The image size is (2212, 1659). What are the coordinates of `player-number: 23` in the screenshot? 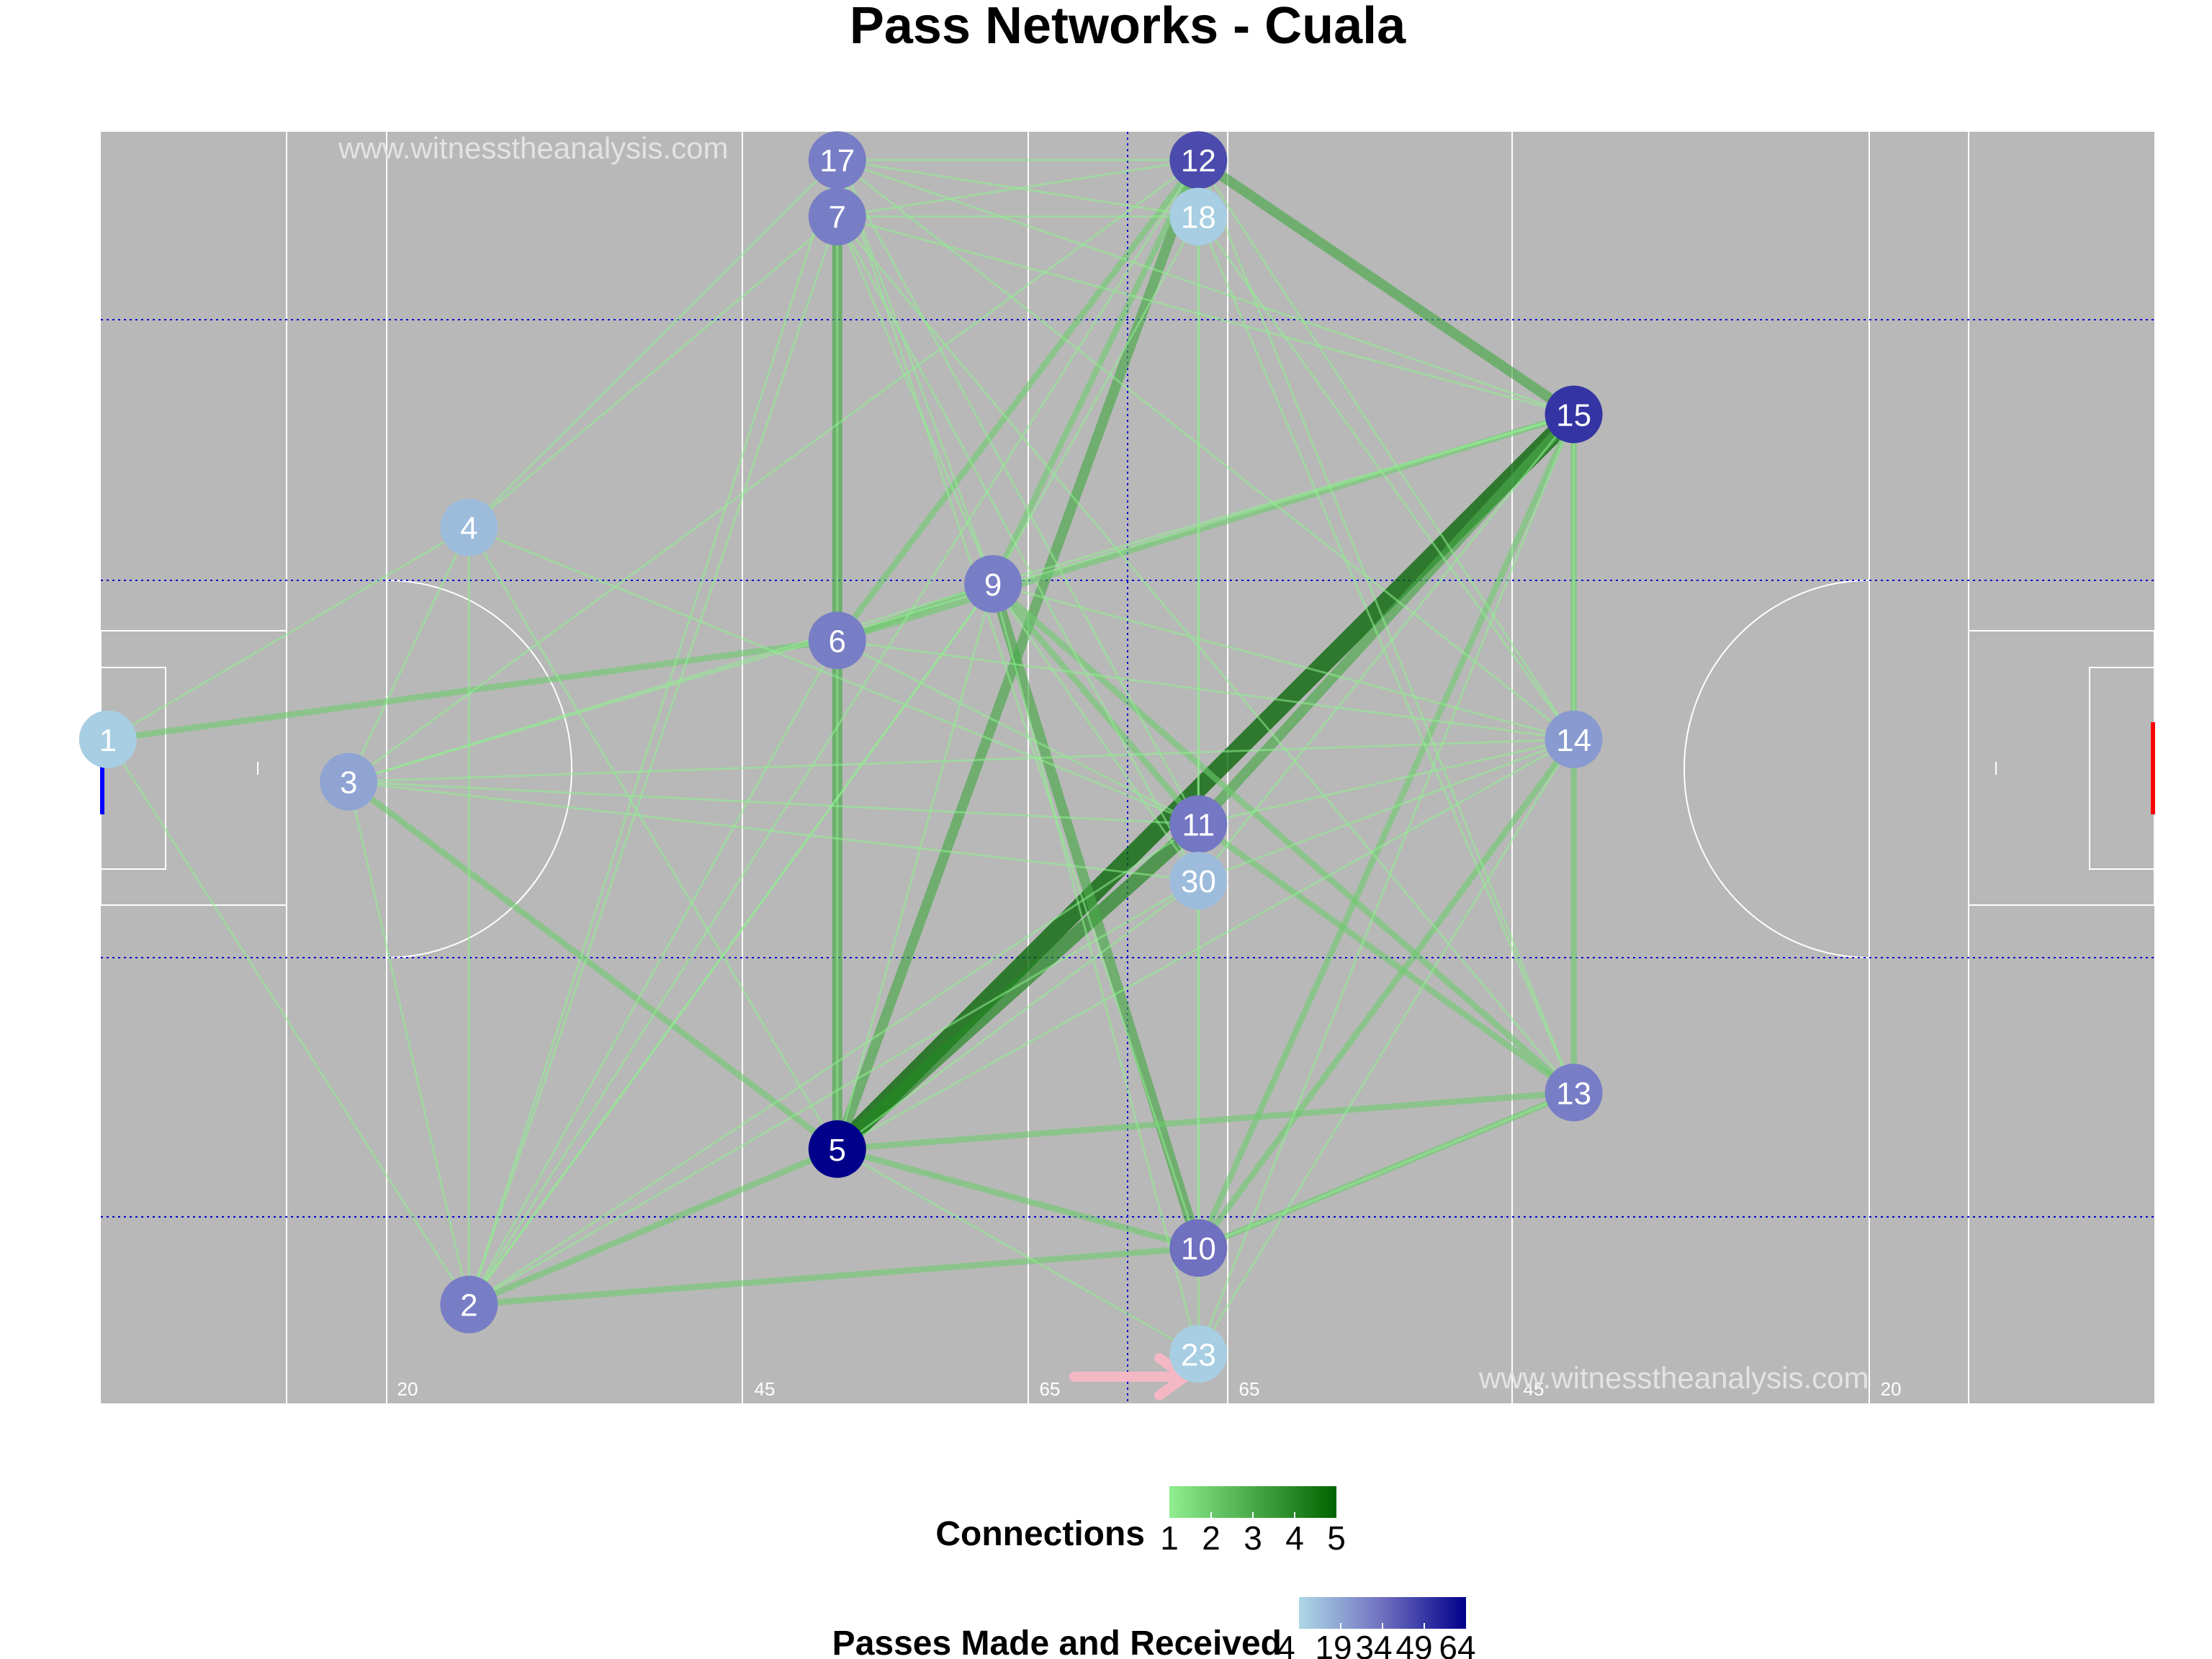 It's located at (1198, 1354).